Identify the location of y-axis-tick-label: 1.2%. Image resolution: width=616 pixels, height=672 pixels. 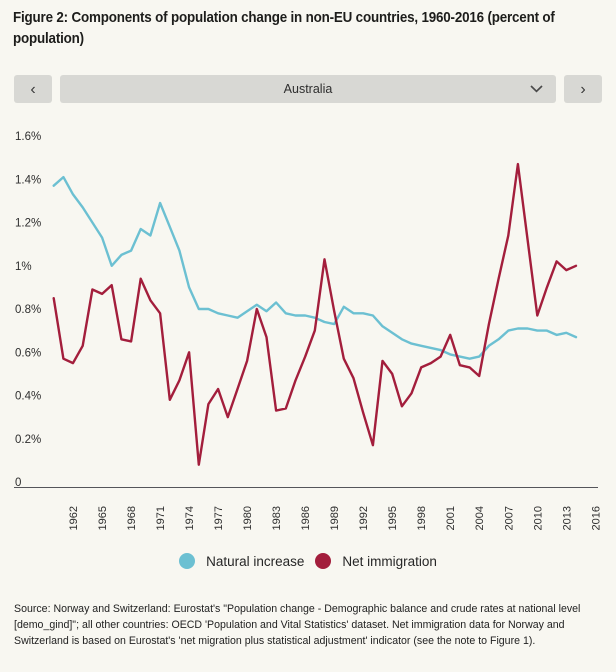
(28, 224).